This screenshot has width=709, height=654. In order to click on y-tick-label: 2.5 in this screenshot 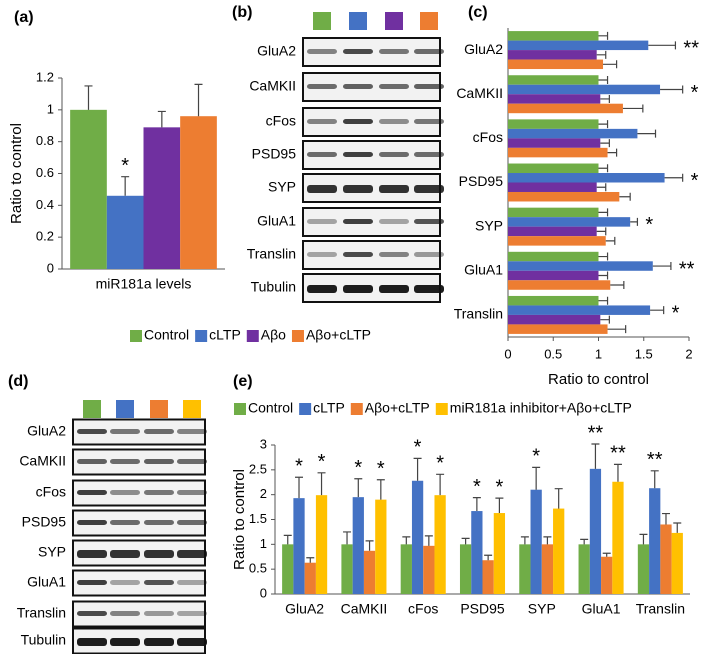, I will do `click(258, 468)`.